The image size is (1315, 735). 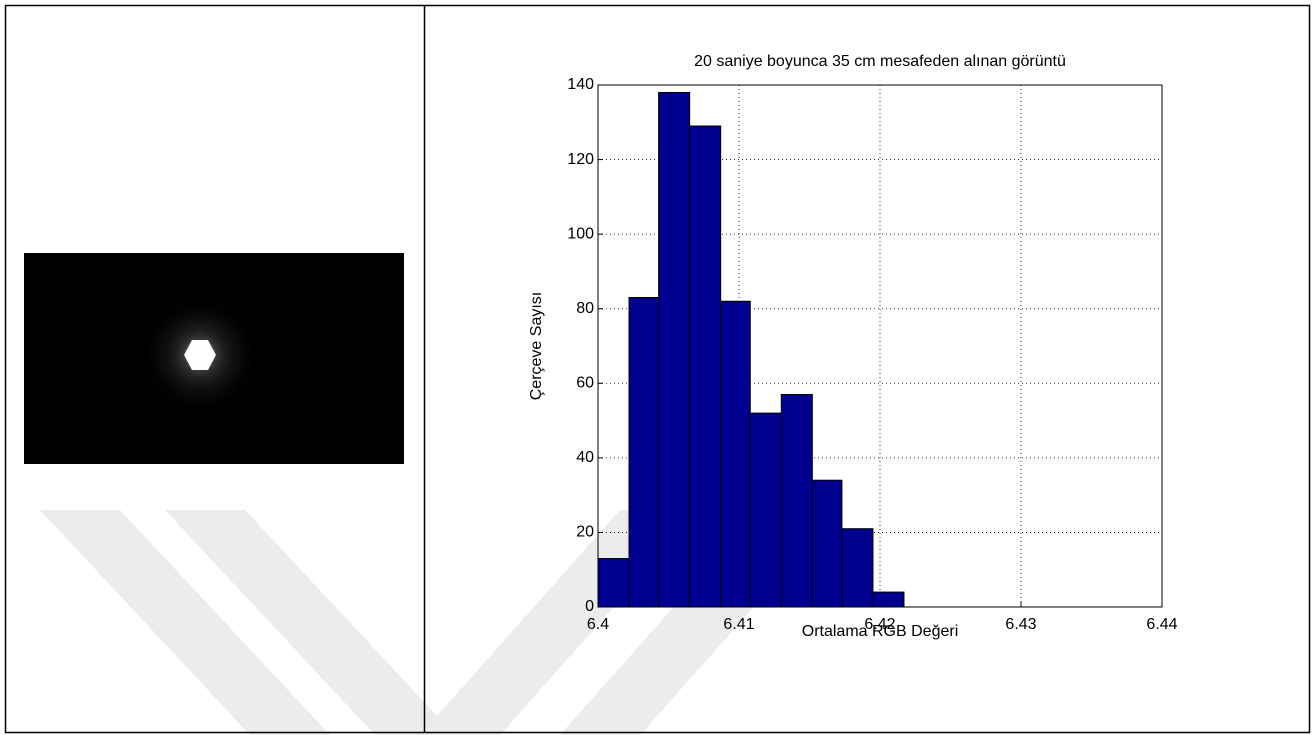 What do you see at coordinates (589, 606) in the screenshot?
I see `y-tick-label: 0` at bounding box center [589, 606].